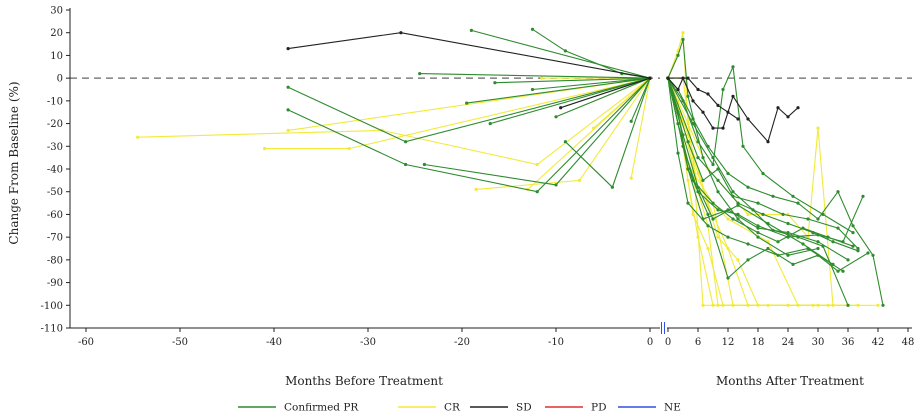 The image size is (918, 418). What do you see at coordinates (501, 408) in the screenshot?
I see `legend-item: SD` at bounding box center [501, 408].